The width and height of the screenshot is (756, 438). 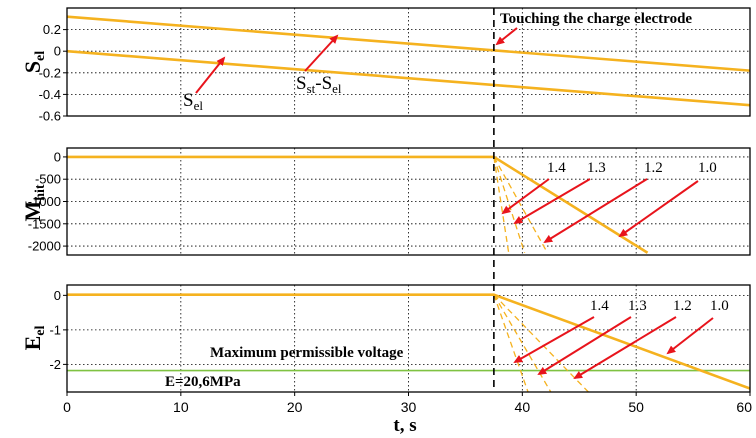 What do you see at coordinates (44, 223) in the screenshot?
I see `ytick-label: -1500` at bounding box center [44, 223].